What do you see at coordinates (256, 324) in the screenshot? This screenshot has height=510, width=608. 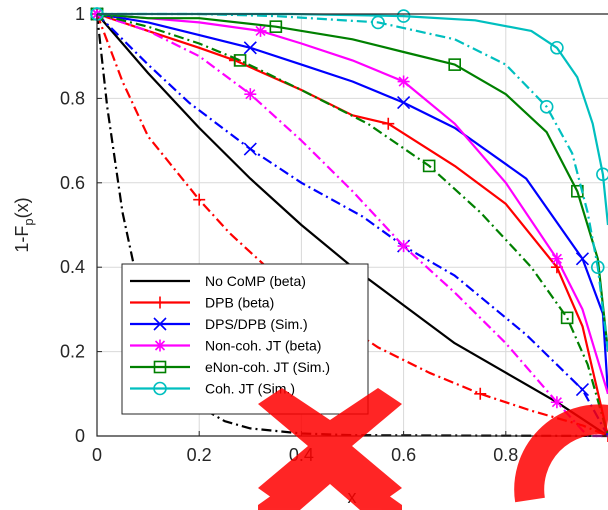 I see `legend-label: DPS/DPB (Sim.)` at bounding box center [256, 324].